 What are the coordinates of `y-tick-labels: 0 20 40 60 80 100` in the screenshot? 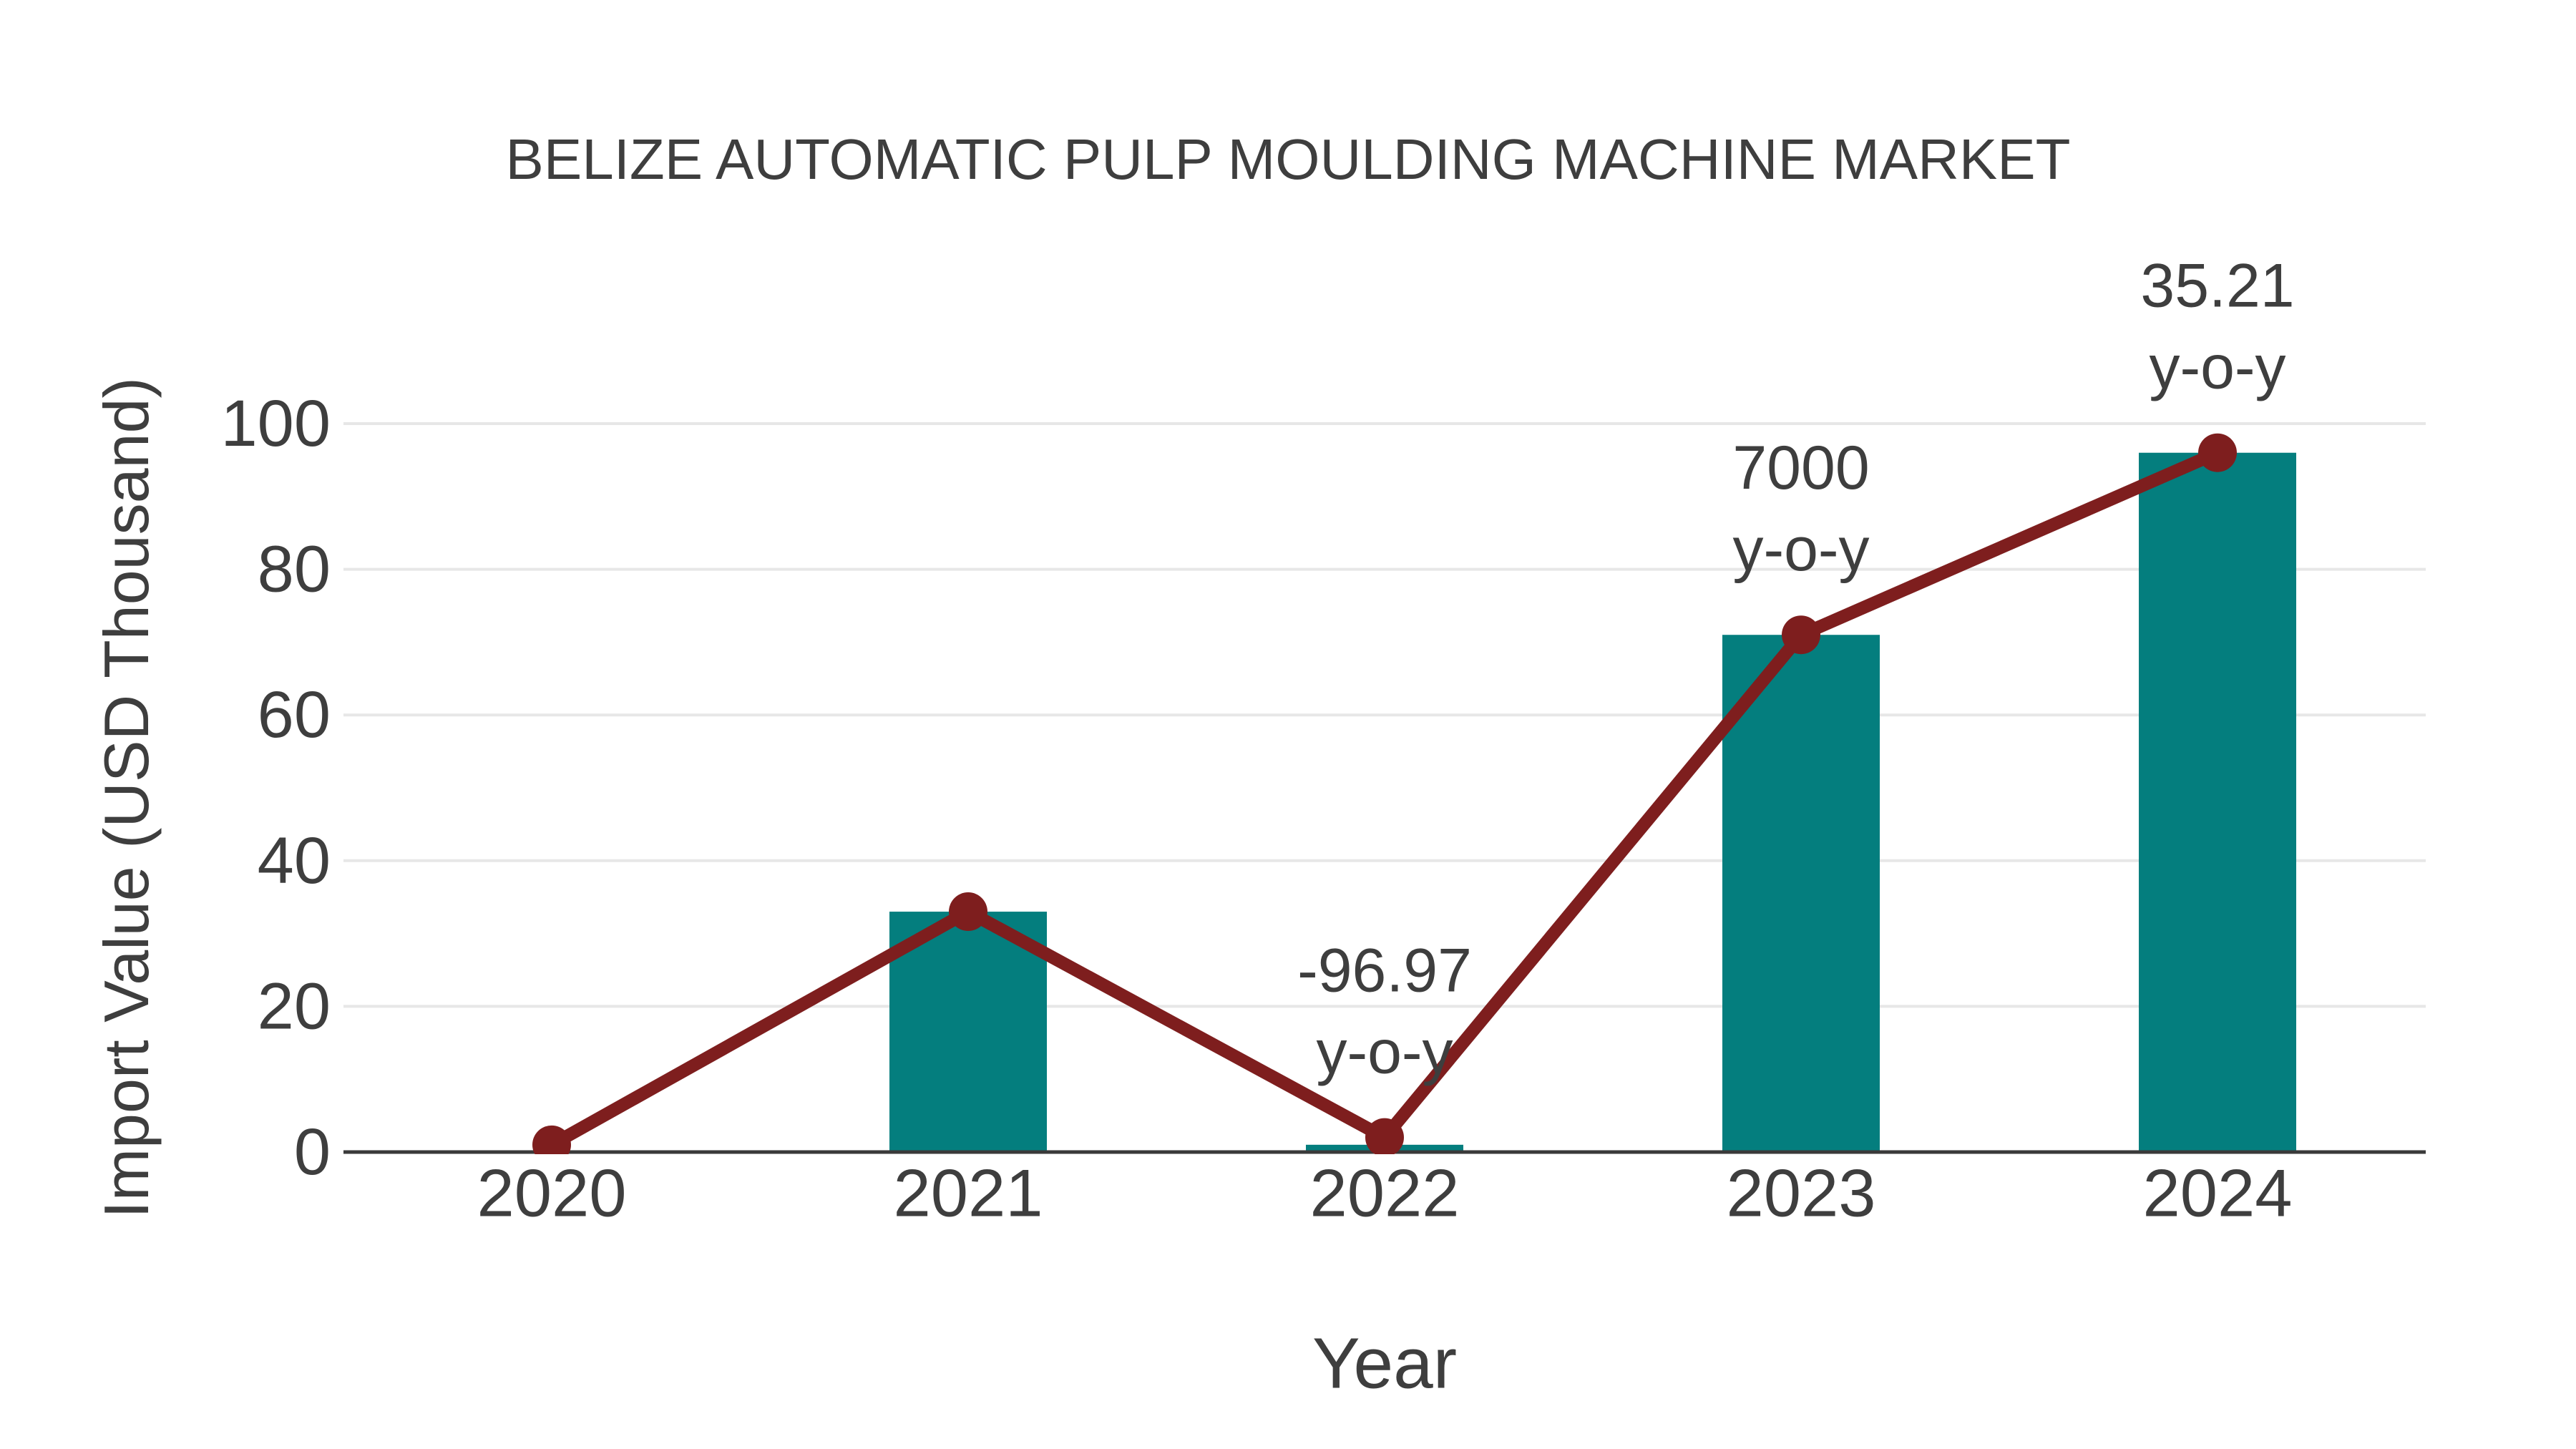 It's located at (276, 788).